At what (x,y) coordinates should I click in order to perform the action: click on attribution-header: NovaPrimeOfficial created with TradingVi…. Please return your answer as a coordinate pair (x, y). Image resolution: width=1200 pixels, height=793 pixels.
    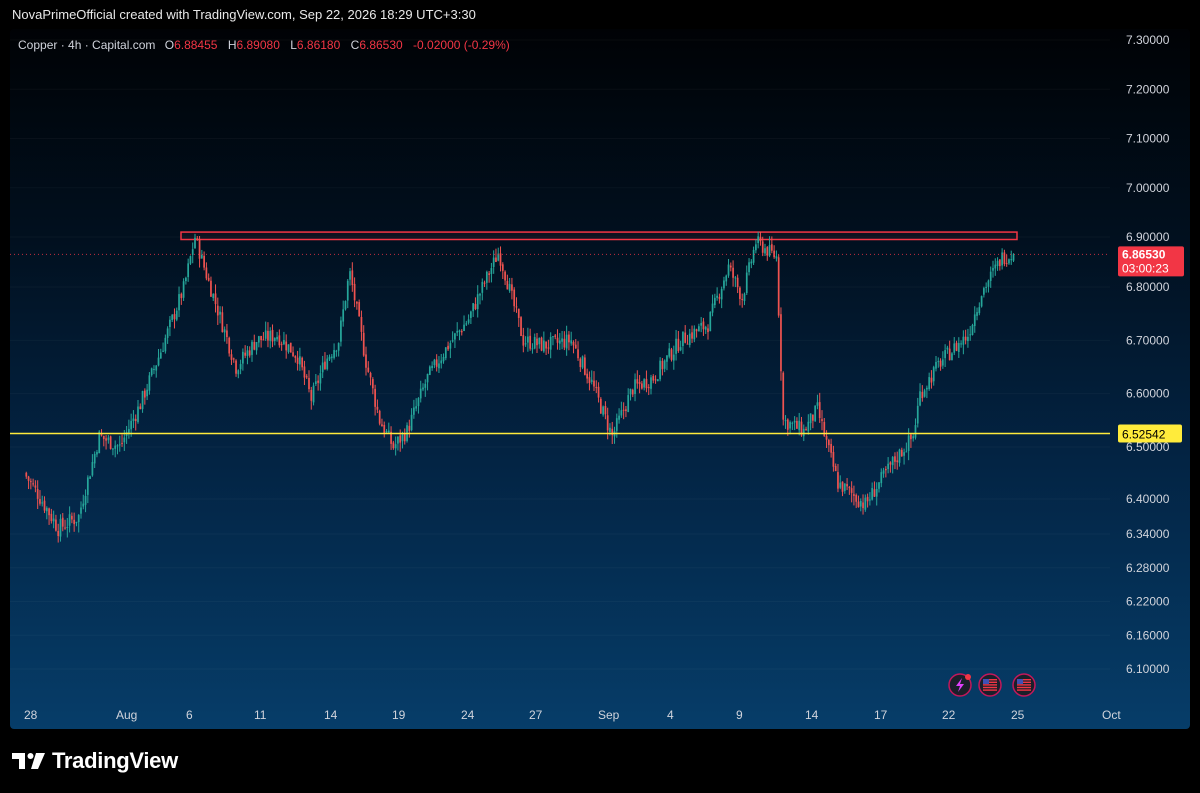
    Looking at the image, I should click on (244, 14).